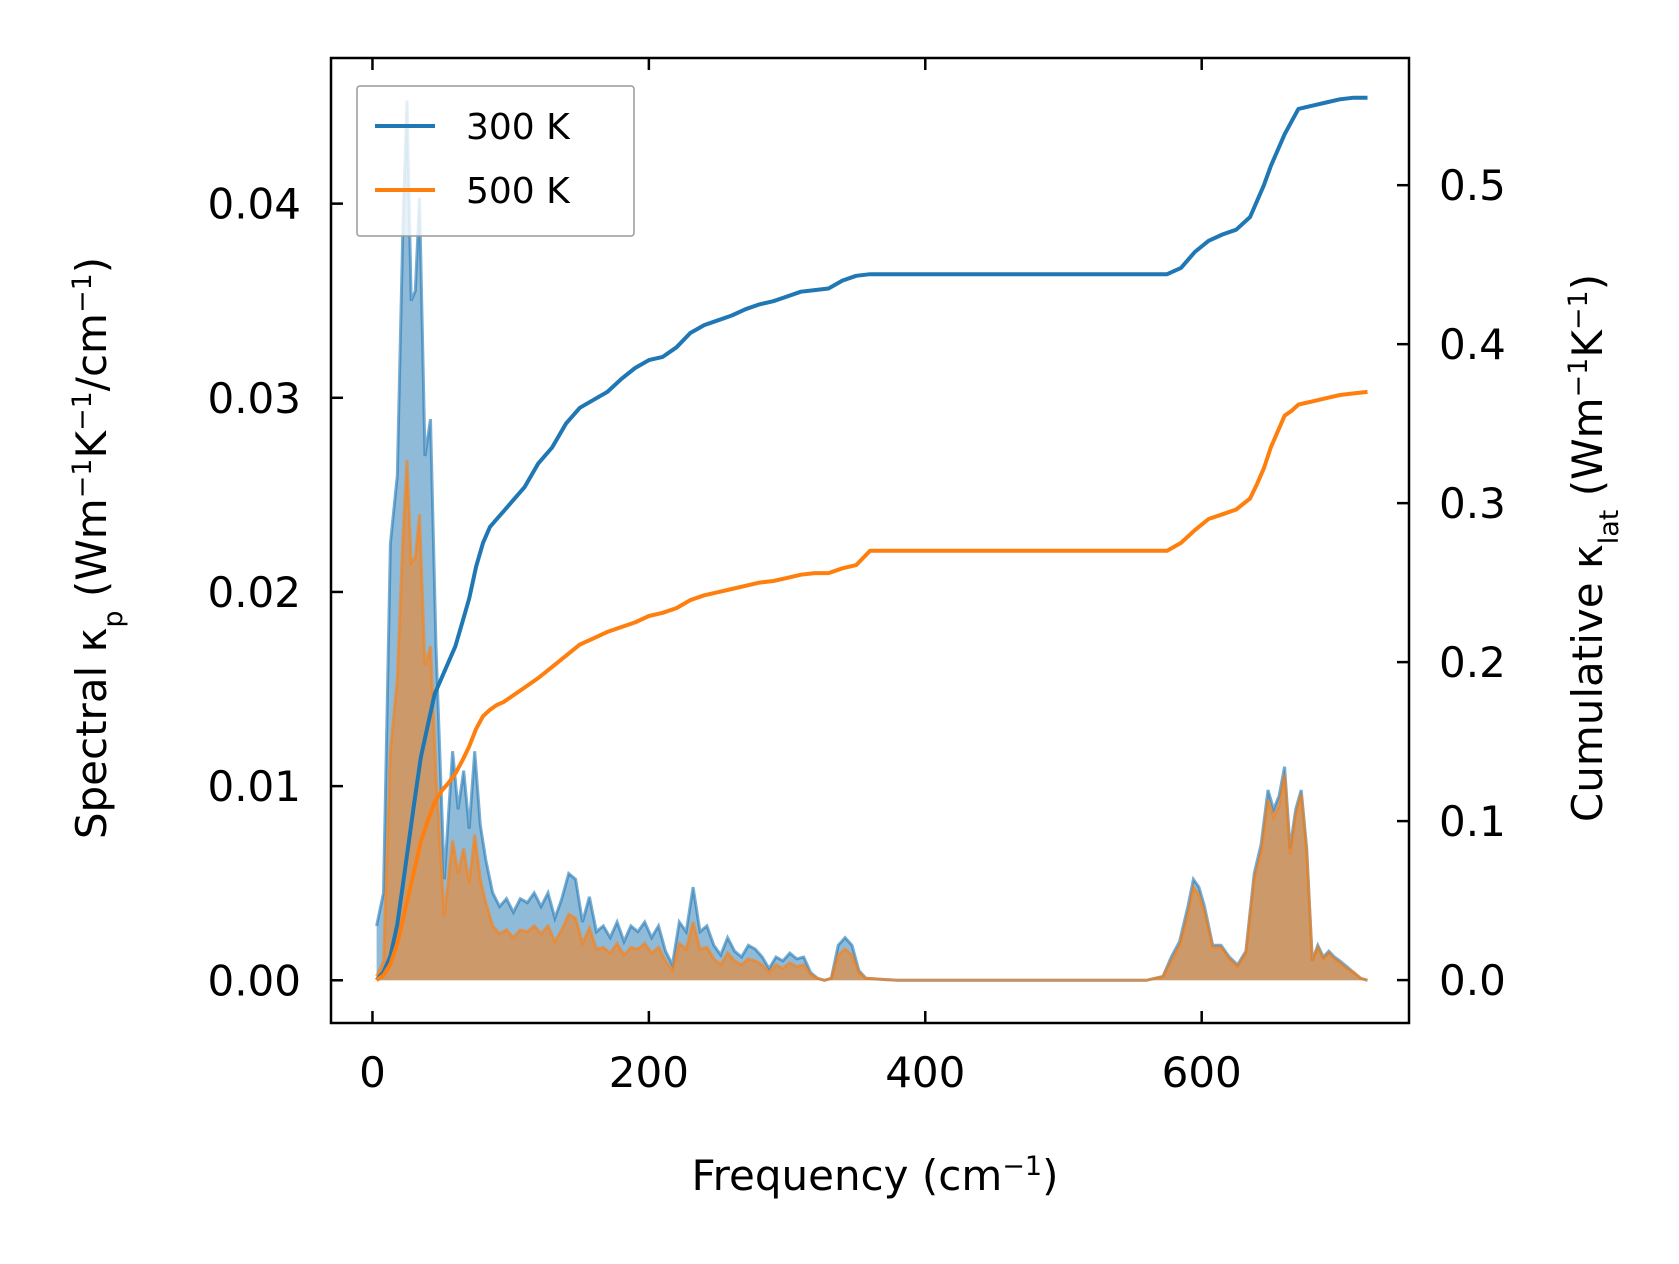 Image resolution: width=1679 pixels, height=1264 pixels. Describe the element at coordinates (518, 191) in the screenshot. I see `legend-label-500k: 500 K` at that location.